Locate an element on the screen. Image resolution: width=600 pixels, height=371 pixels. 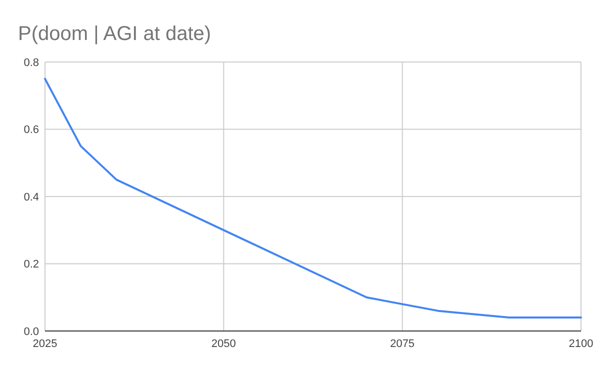
y-tick-label: 0.6 is located at coordinates (31, 130).